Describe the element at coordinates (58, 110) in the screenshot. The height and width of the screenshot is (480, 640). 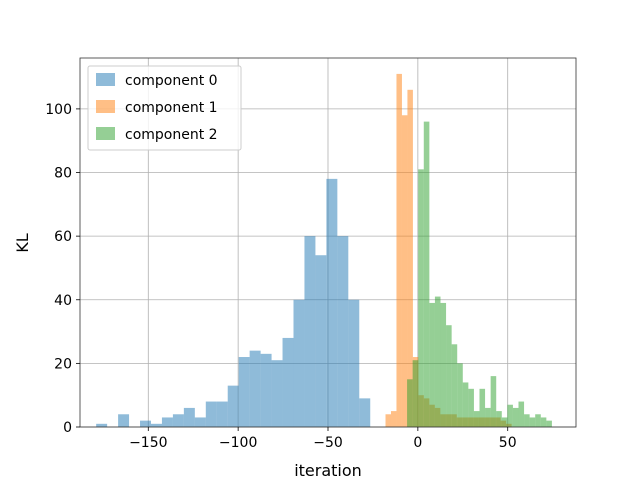
I see `y-tick-label: 100` at that location.